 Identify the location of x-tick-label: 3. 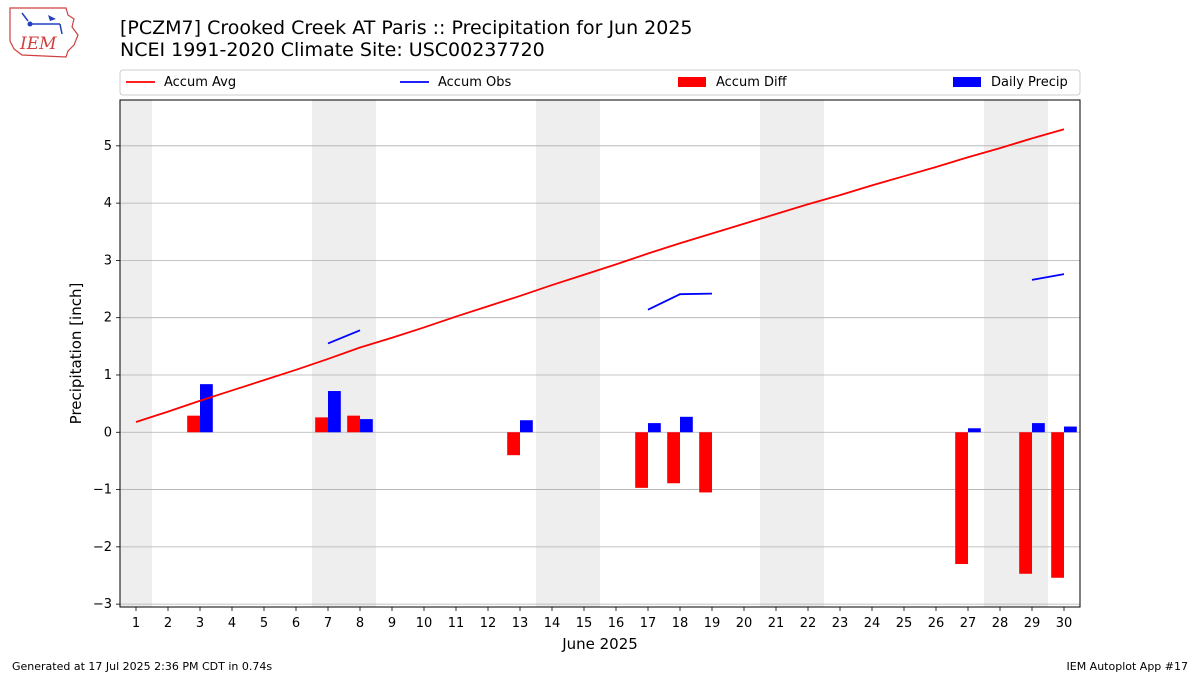
(200, 623).